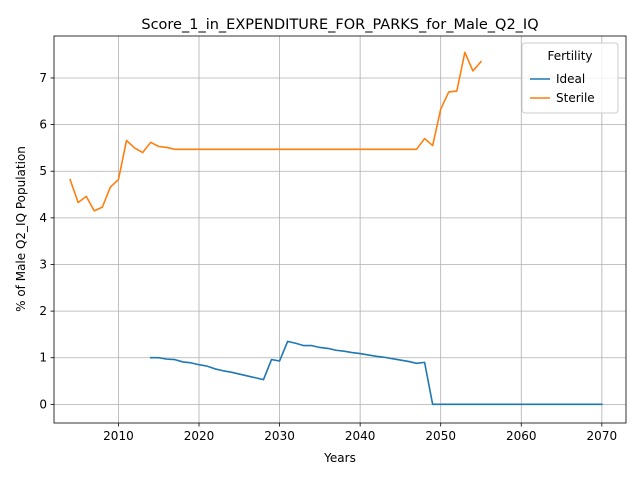  What do you see at coordinates (440, 436) in the screenshot?
I see `x-tick-label: 2050` at bounding box center [440, 436].